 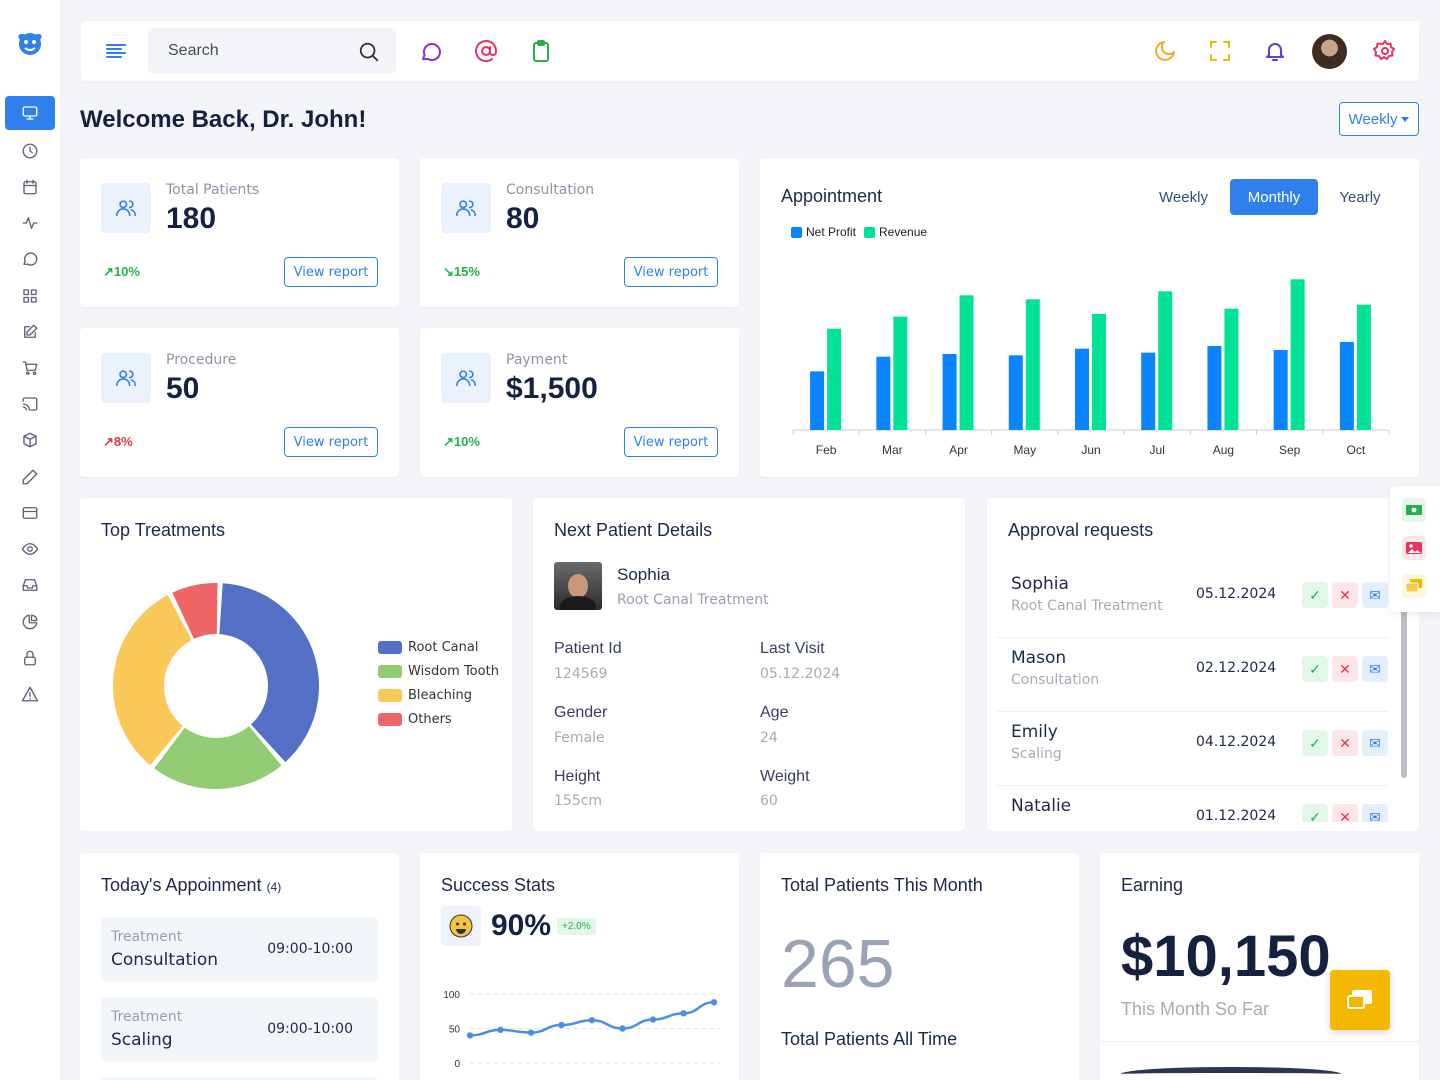 What do you see at coordinates (147, 1017) in the screenshot?
I see `appointment-label: Treatment` at bounding box center [147, 1017].